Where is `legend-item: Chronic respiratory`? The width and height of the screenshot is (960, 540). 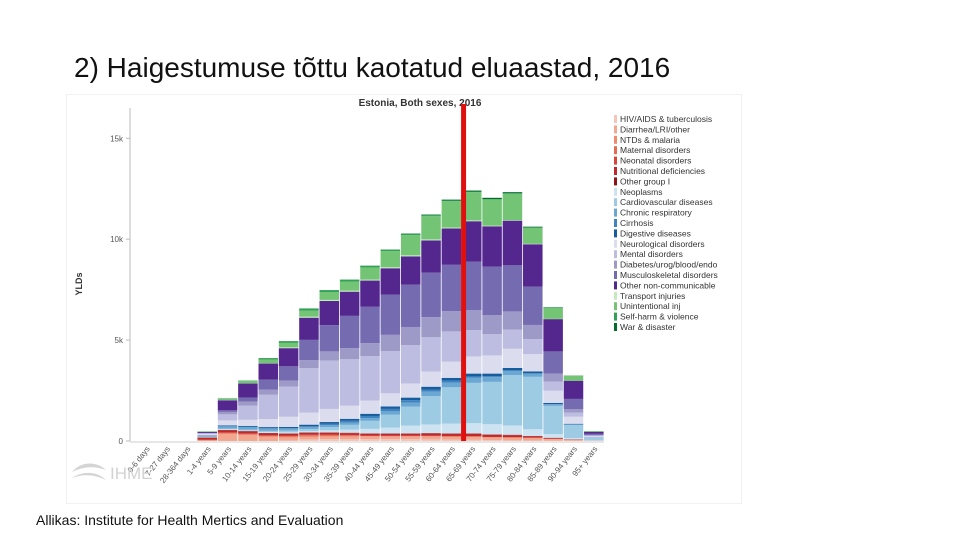 legend-item: Chronic respiratory is located at coordinates (653, 213).